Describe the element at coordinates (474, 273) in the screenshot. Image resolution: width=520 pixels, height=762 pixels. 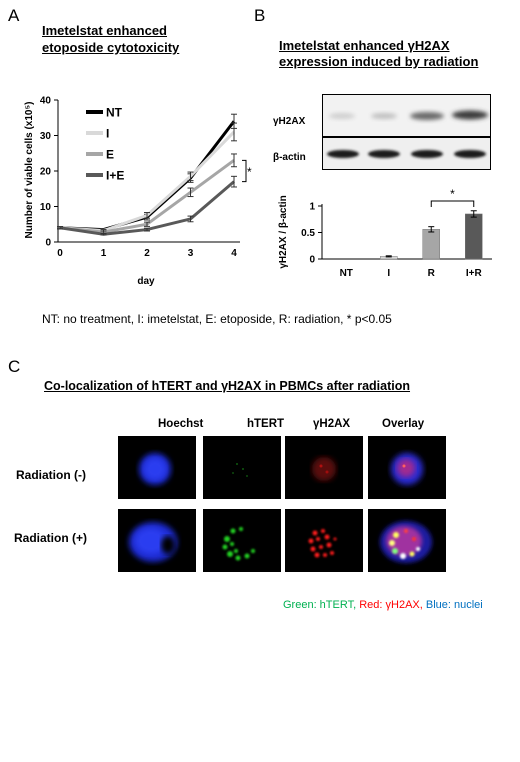
I see `b-category-label-i-r: I+R` at that location.